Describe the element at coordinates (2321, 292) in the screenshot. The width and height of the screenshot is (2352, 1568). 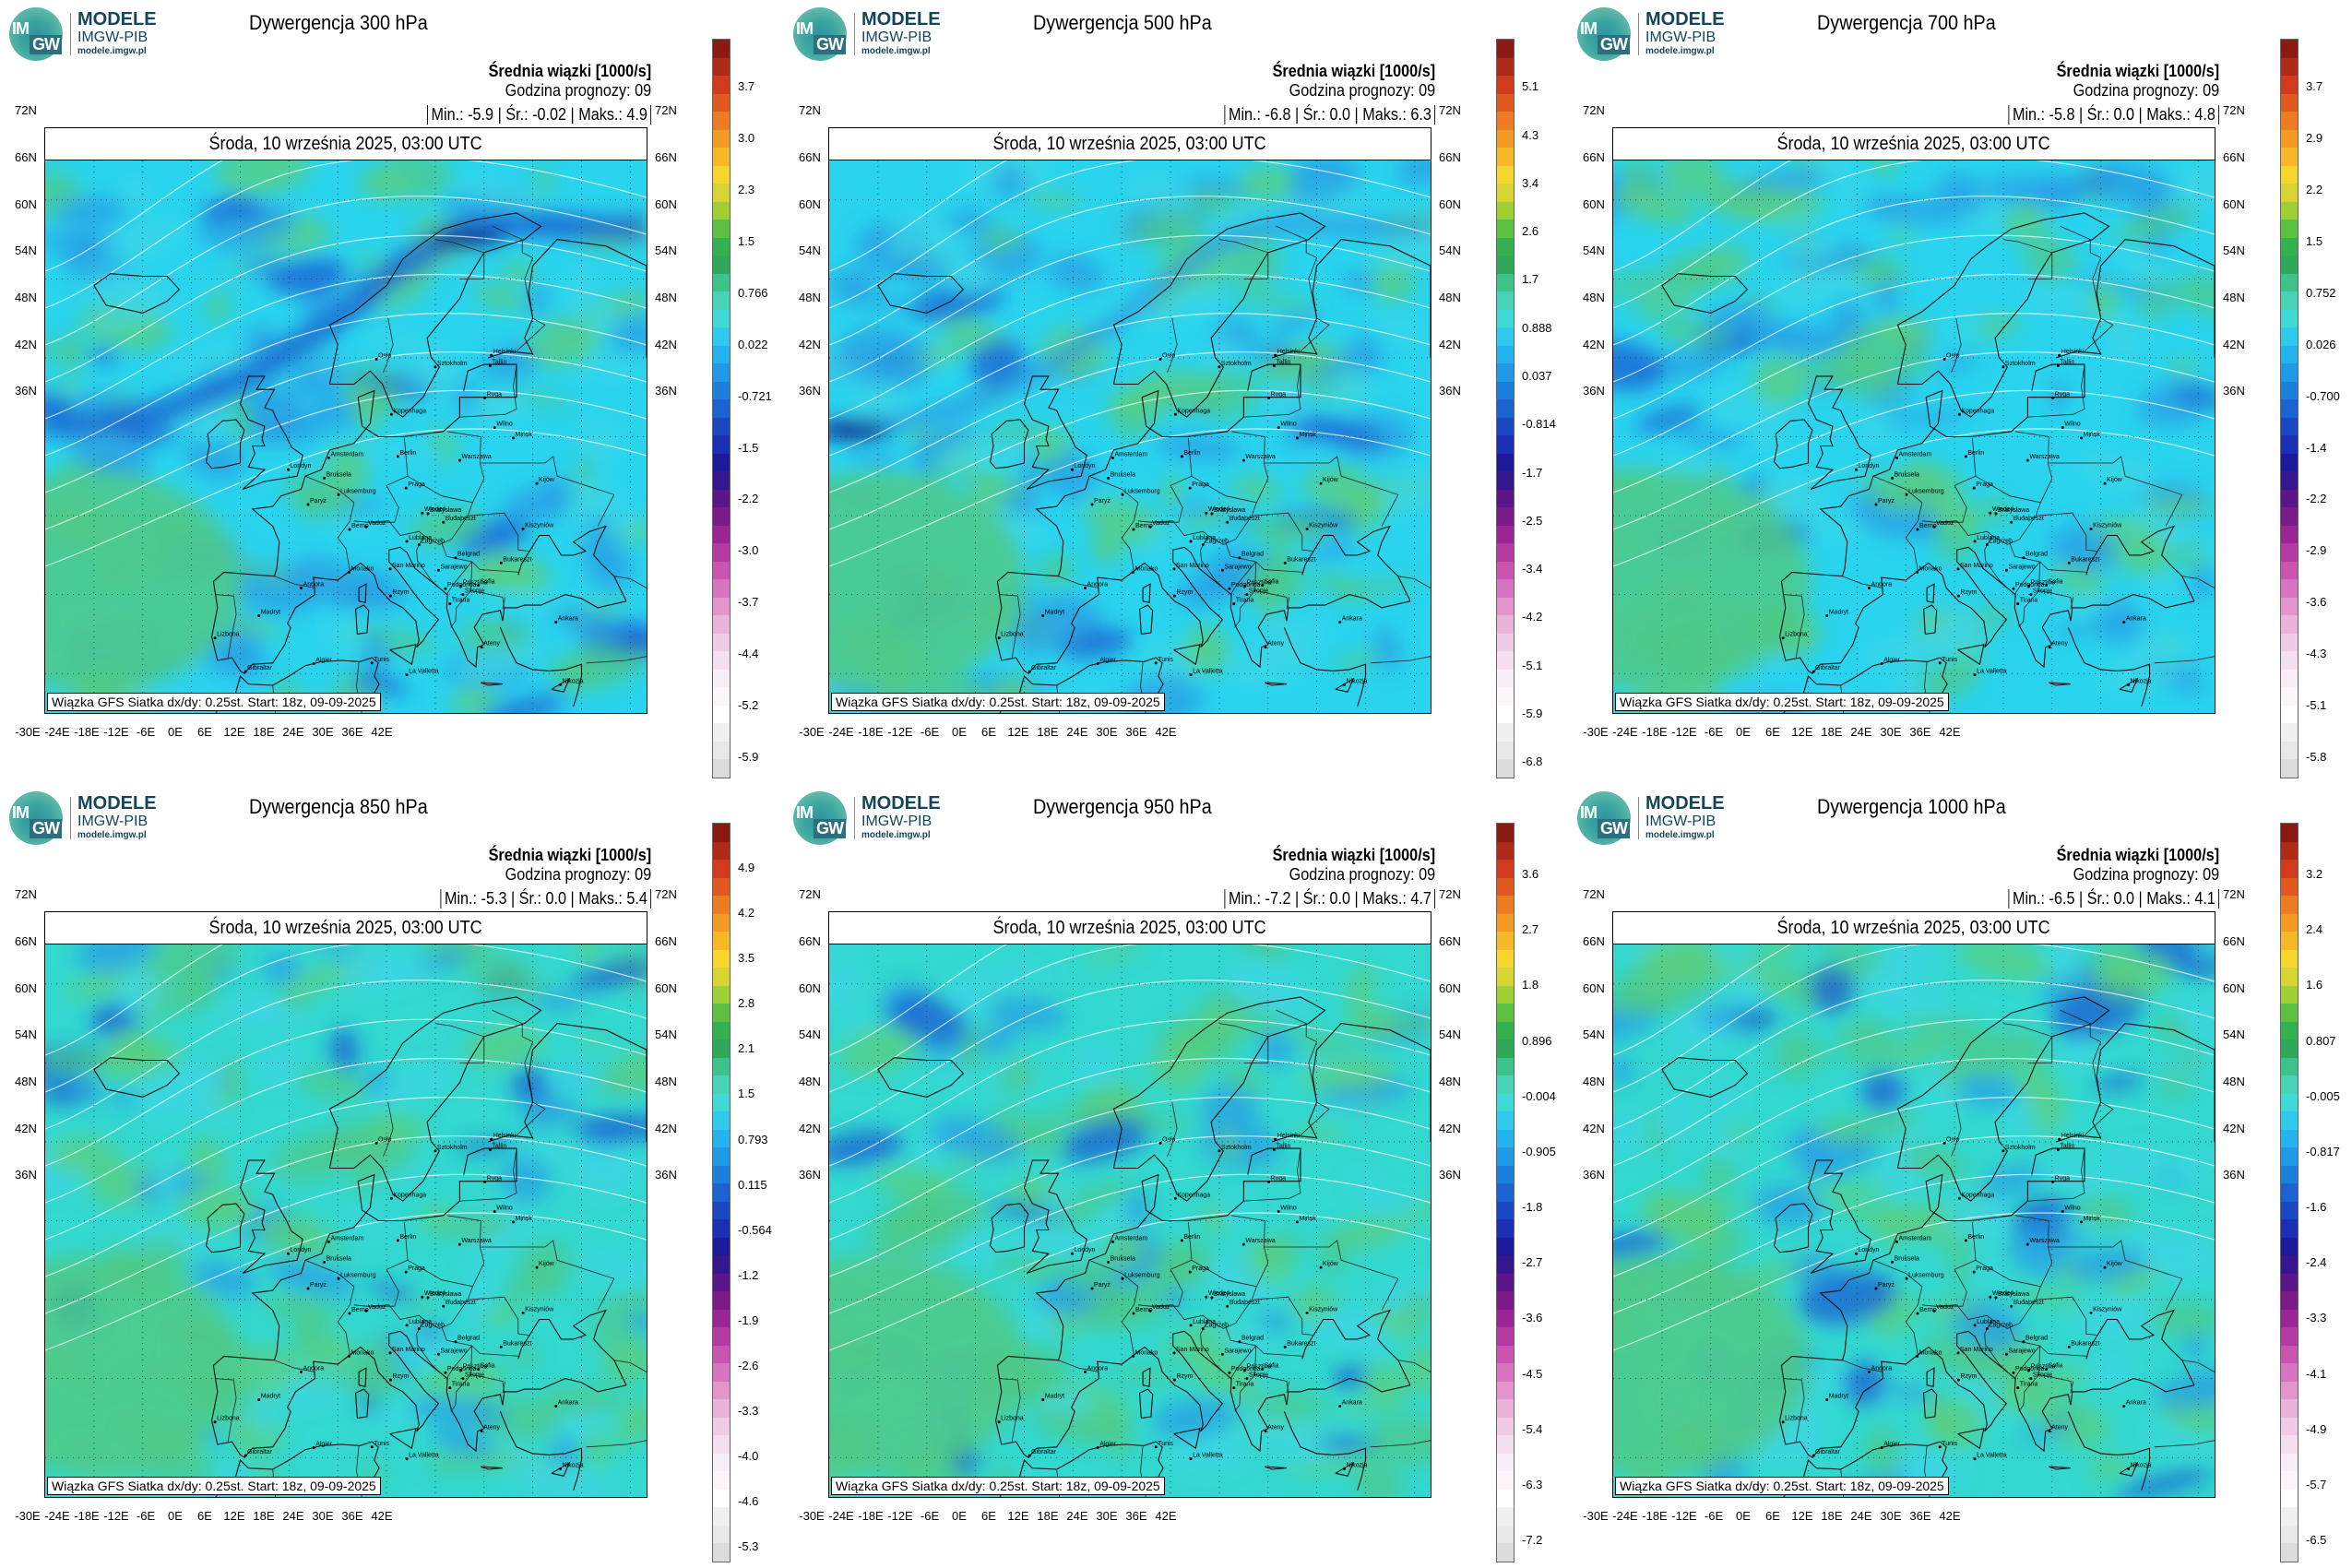
I see `colorbar-label: 0.752` at that location.